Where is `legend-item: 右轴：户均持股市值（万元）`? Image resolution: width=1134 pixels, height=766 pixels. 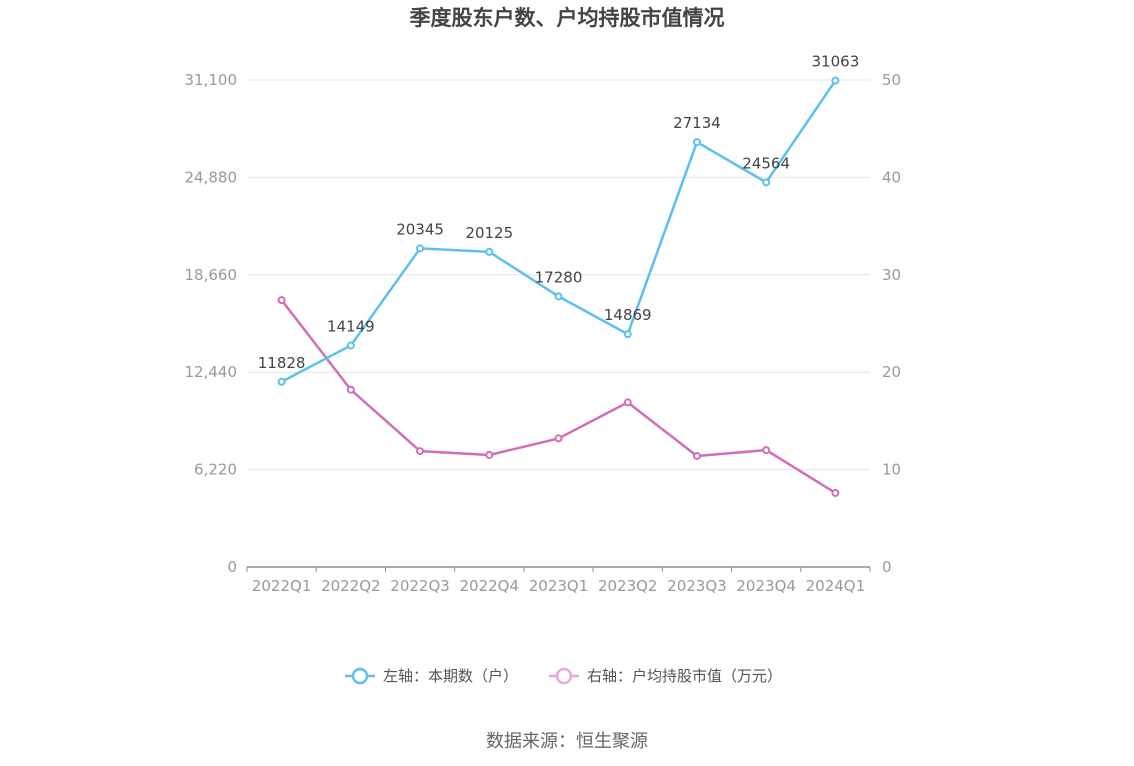 legend-item: 右轴：户均持股市值（万元） is located at coordinates (665, 676).